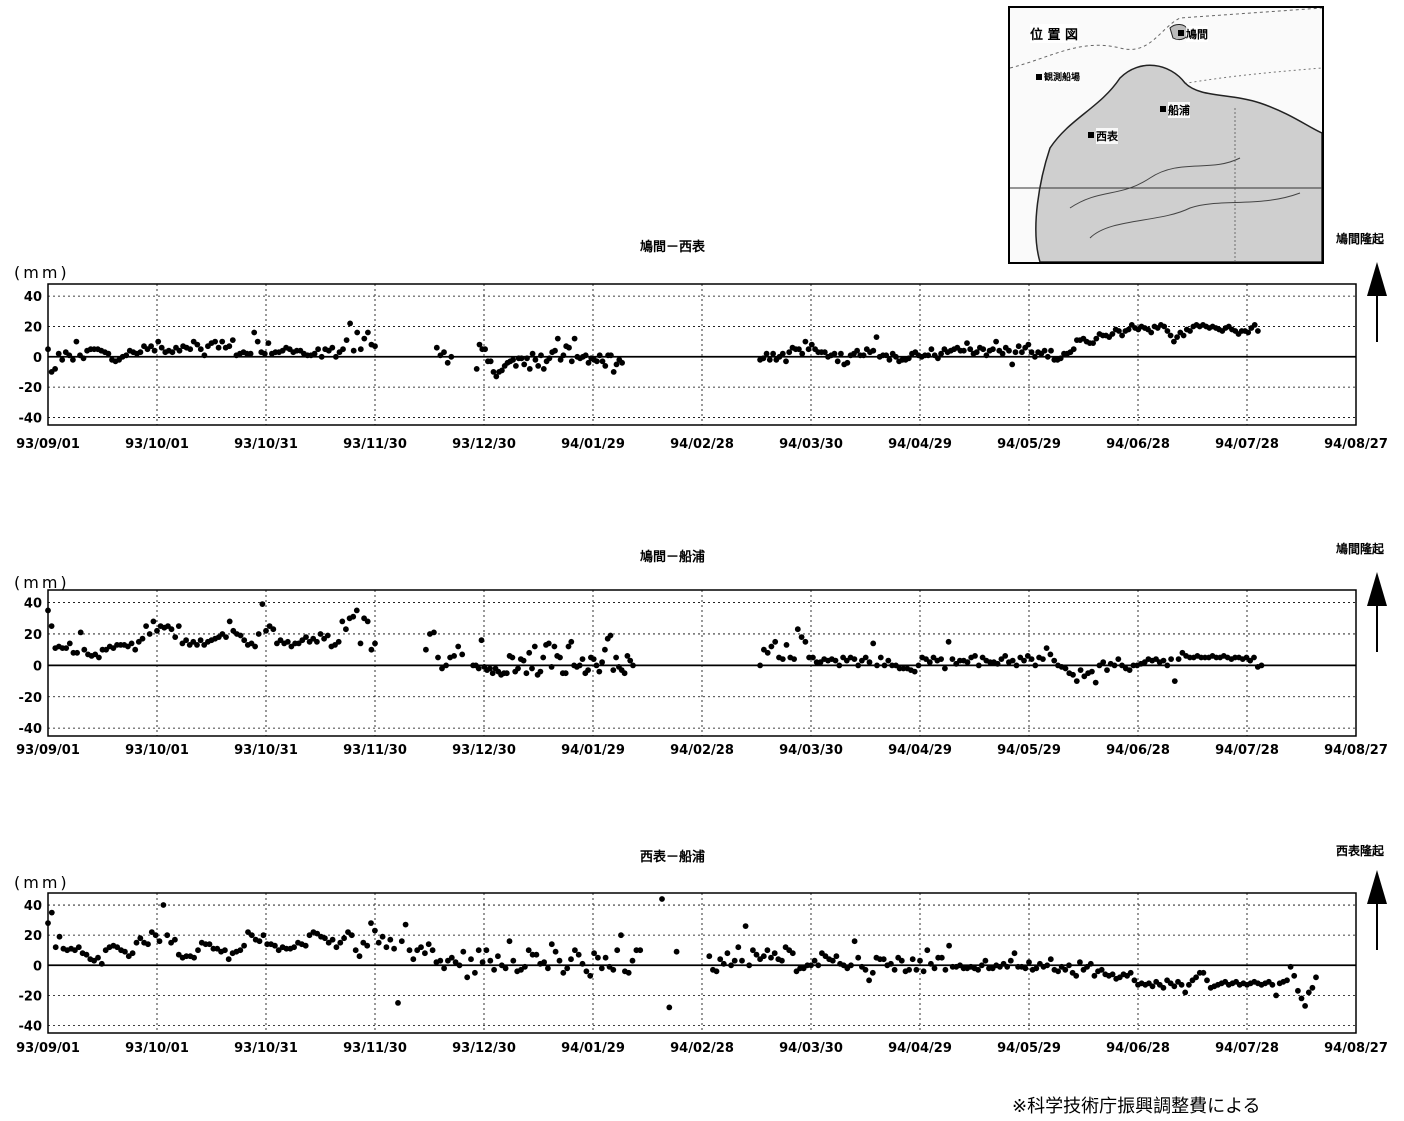  I want to click on x-tick-label: 94/08/27, so click(1356, 444).